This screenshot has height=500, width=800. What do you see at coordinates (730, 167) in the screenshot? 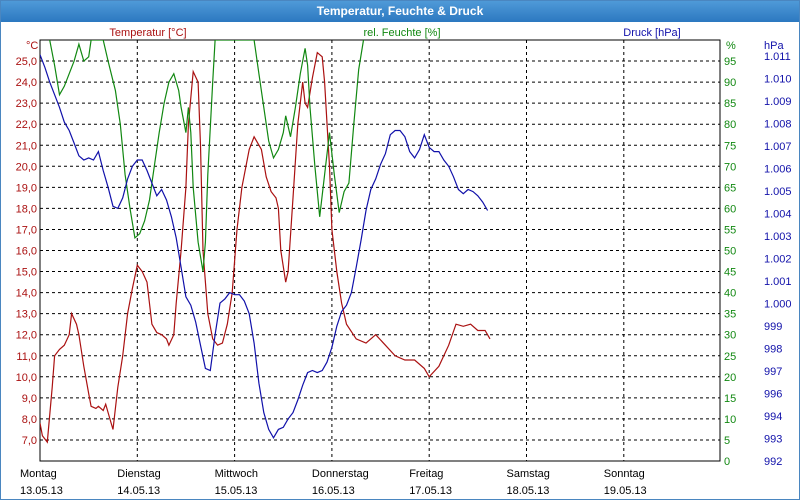
I see `humidity-tick-label: 70` at bounding box center [730, 167].